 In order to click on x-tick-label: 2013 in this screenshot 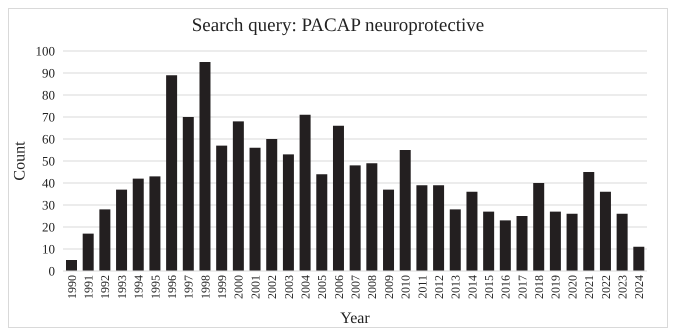, I will do `click(455, 287)`.